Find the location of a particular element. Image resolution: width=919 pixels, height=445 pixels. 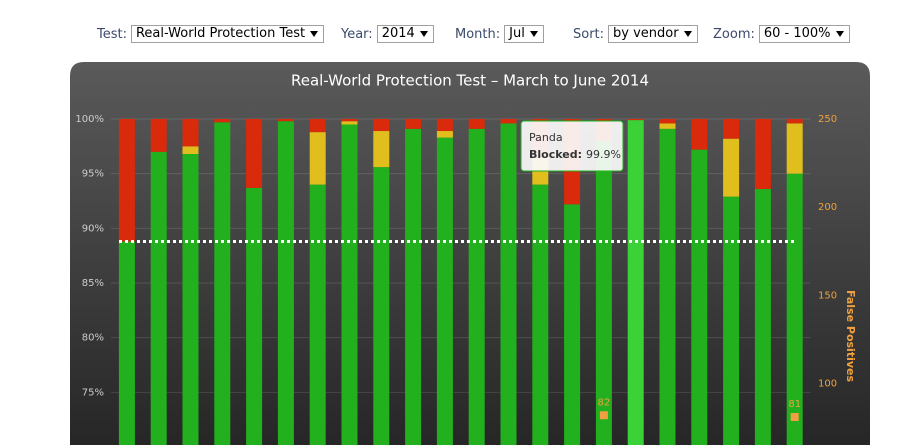

control: Sort: by vendor is located at coordinates (635, 34).